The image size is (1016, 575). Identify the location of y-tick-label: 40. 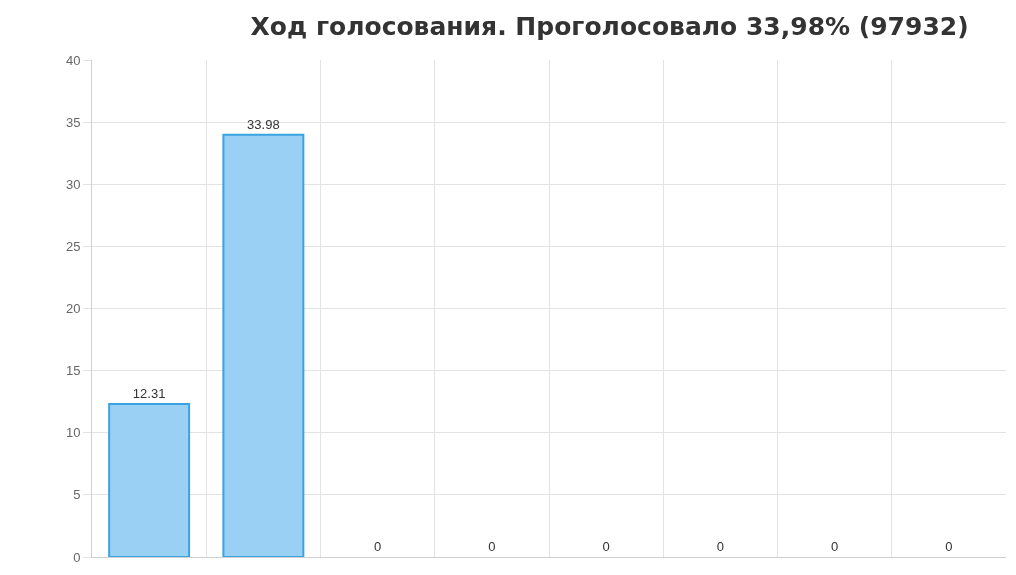
(73, 60).